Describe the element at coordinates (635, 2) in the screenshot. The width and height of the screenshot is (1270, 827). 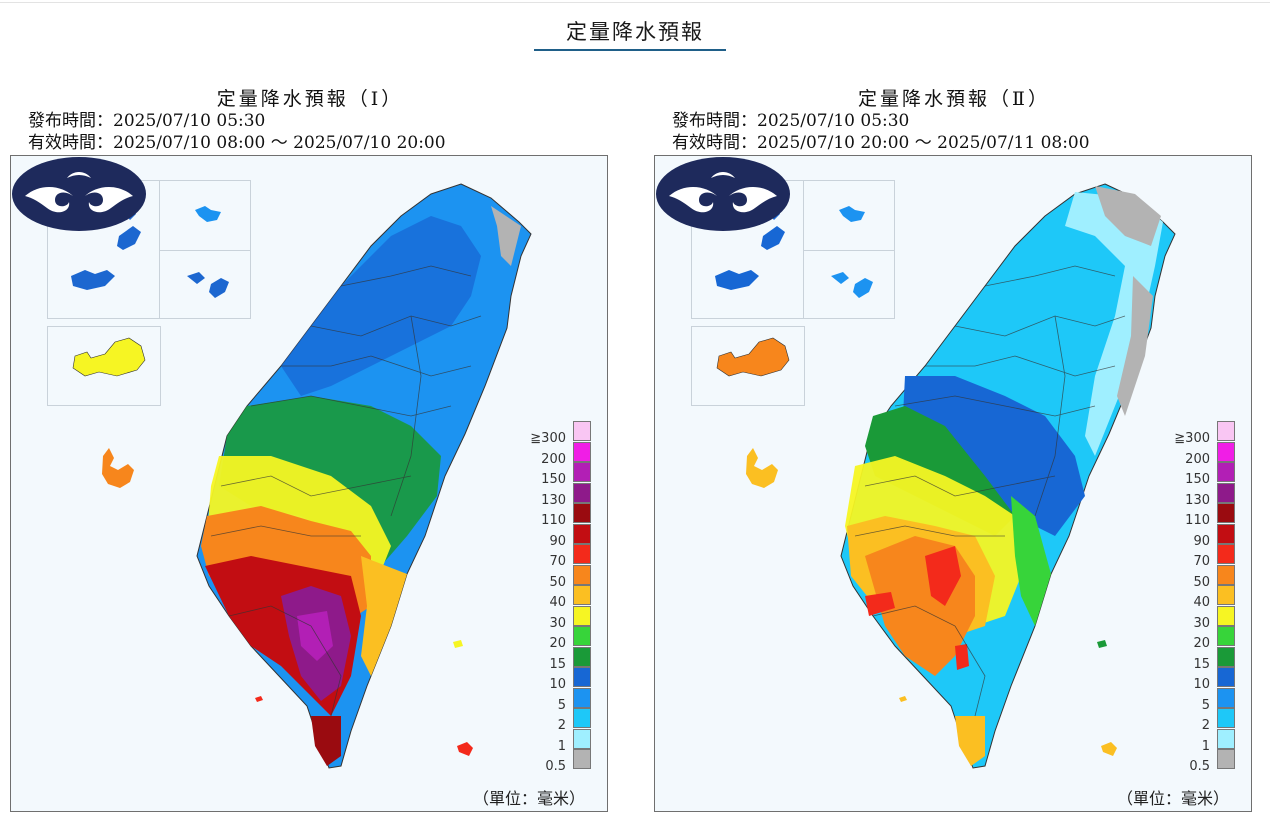
I see `top-divider` at that location.